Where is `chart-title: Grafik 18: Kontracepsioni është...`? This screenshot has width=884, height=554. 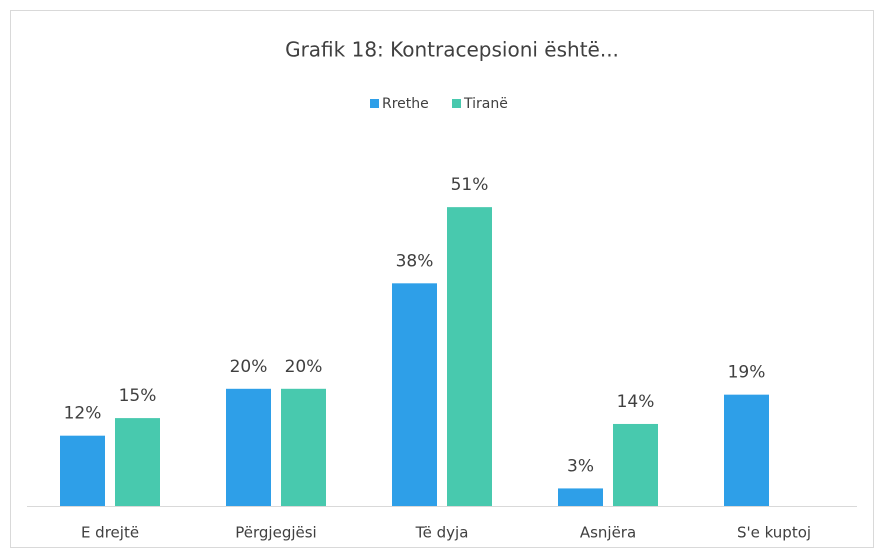 chart-title: Grafik 18: Kontracepsioni është... is located at coordinates (452, 50).